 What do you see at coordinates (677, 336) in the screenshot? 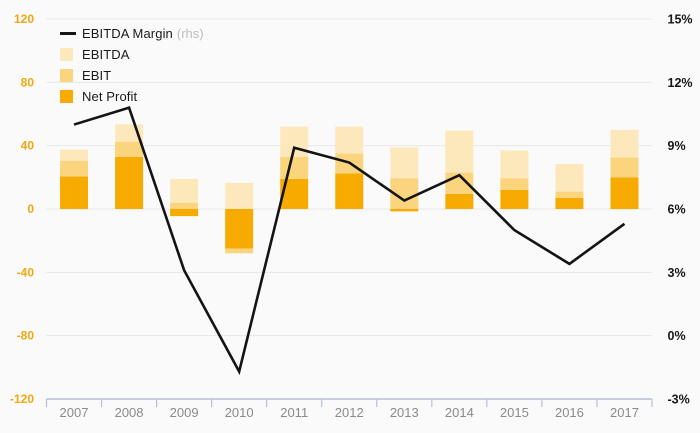
I see `right-axis-tick-label: 0%` at bounding box center [677, 336].